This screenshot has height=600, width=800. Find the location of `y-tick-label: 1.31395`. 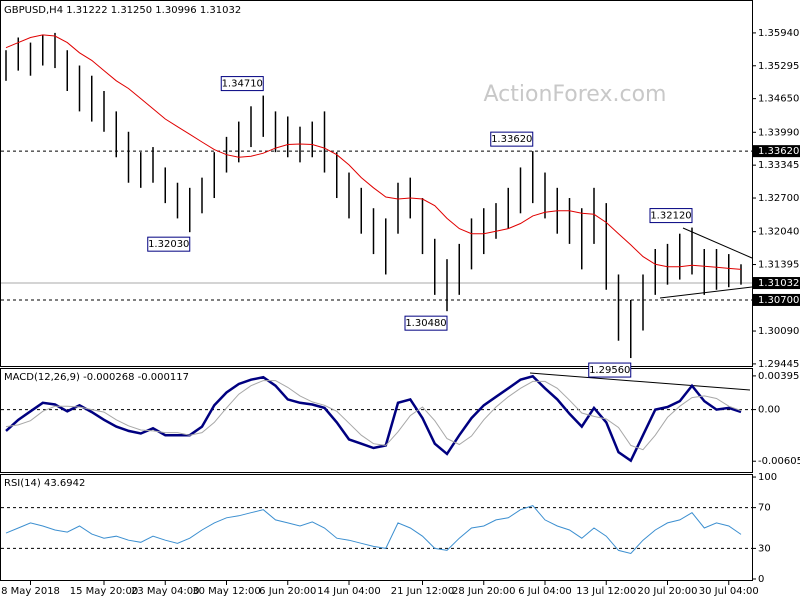

y-tick-label: 1.31395 is located at coordinates (778, 265).